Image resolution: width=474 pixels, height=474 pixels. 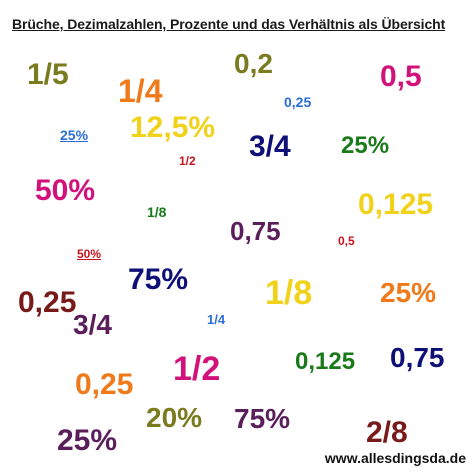 I want to click on term-percent-20: 20%, so click(x=174, y=417).